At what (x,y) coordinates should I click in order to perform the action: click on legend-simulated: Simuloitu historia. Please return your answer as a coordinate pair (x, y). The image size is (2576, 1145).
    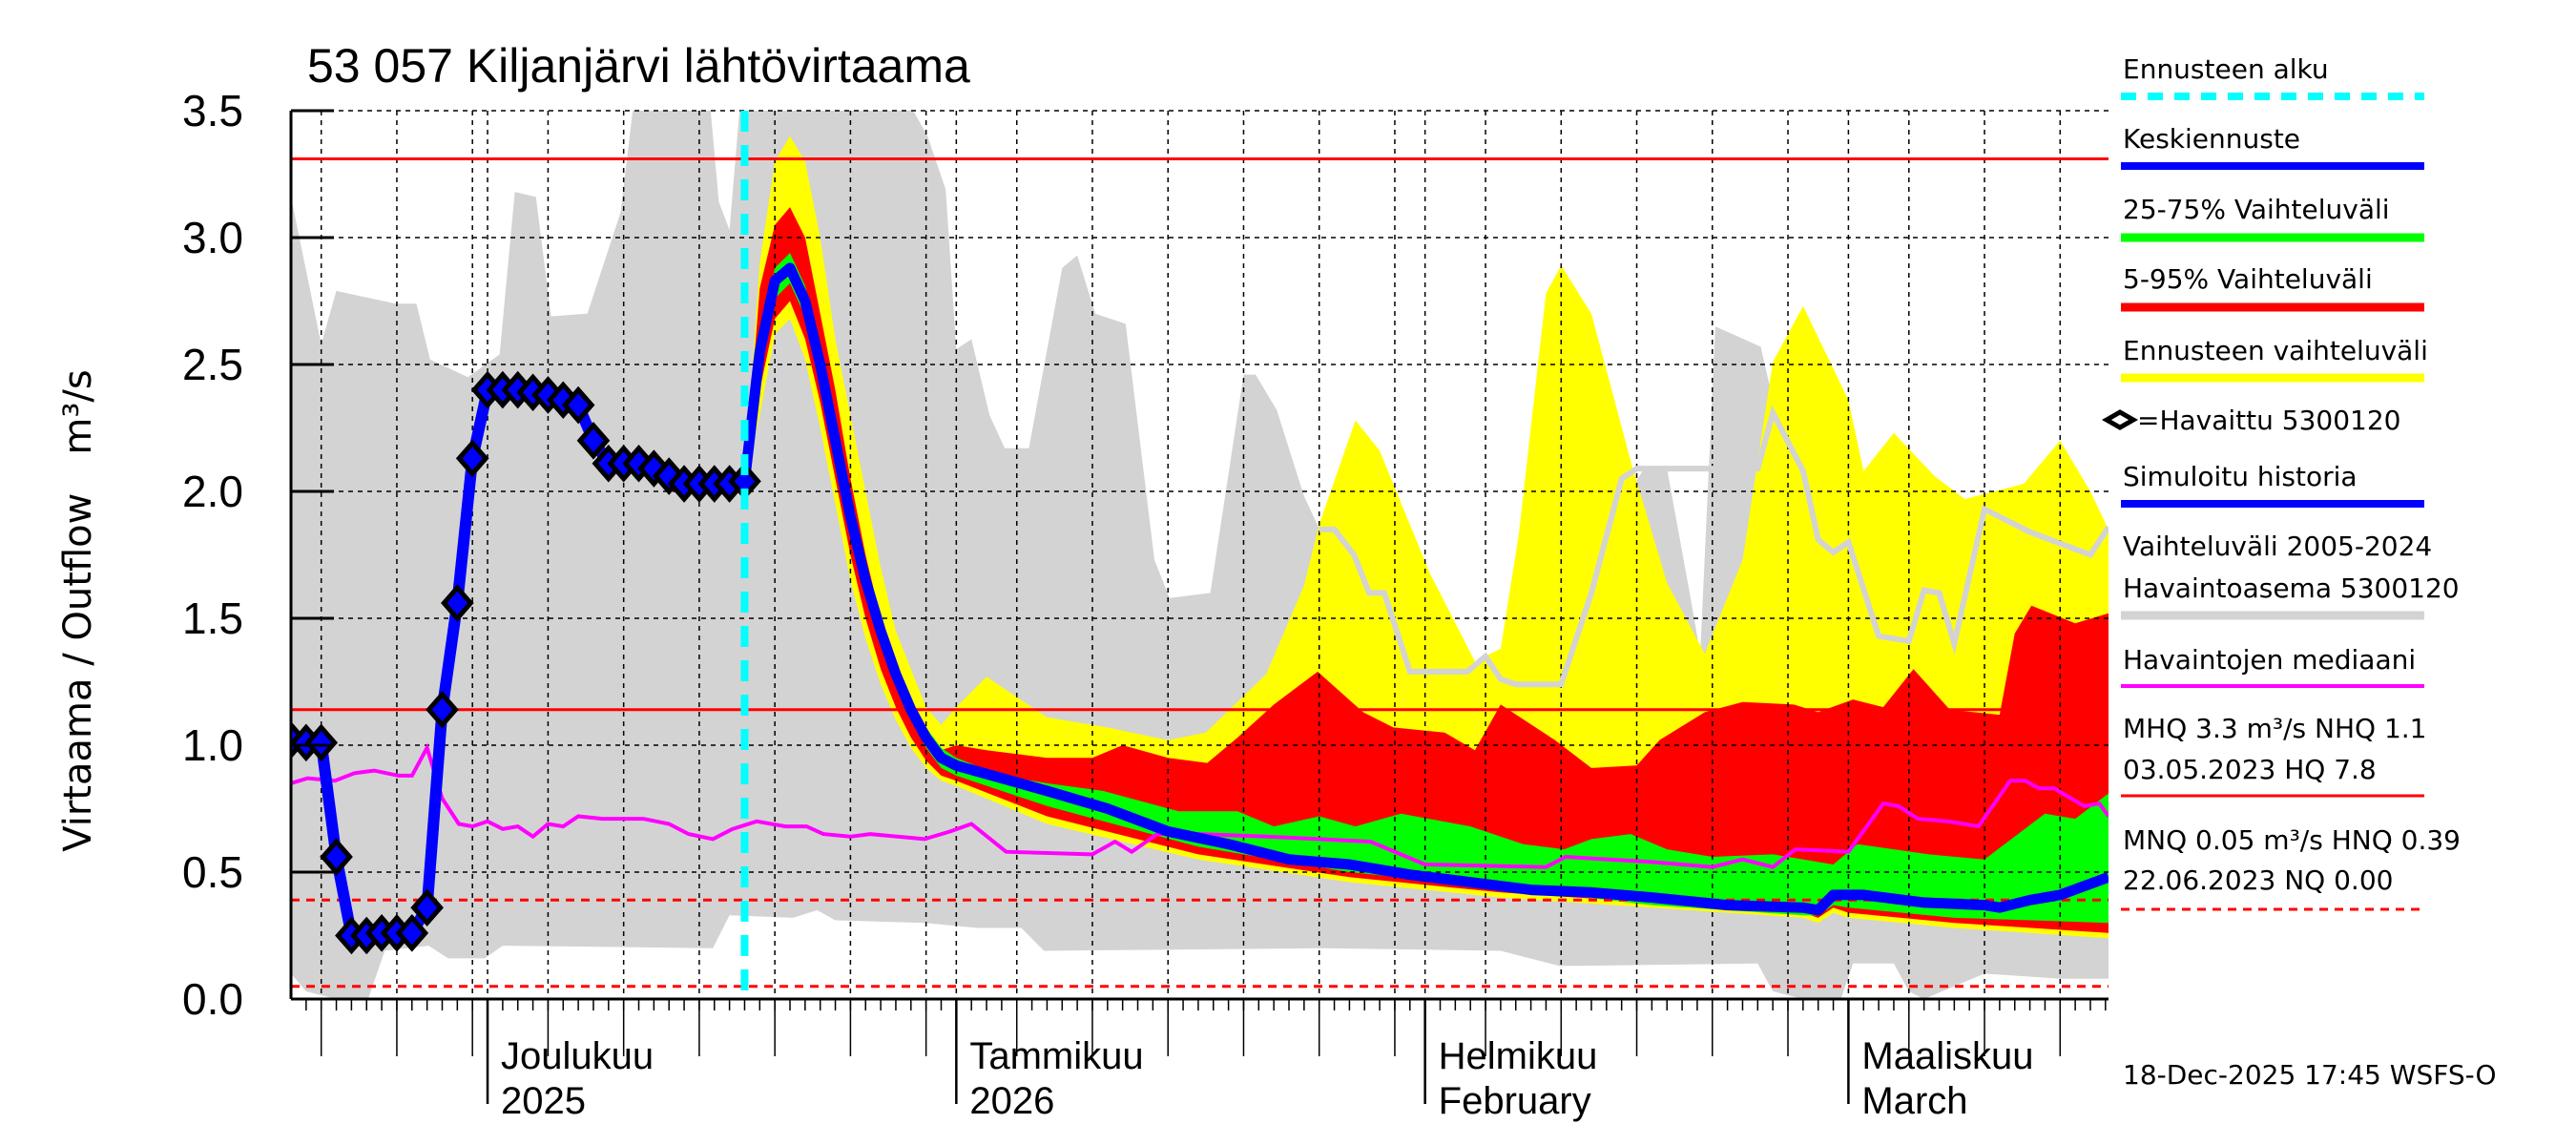
    Looking at the image, I should click on (2240, 476).